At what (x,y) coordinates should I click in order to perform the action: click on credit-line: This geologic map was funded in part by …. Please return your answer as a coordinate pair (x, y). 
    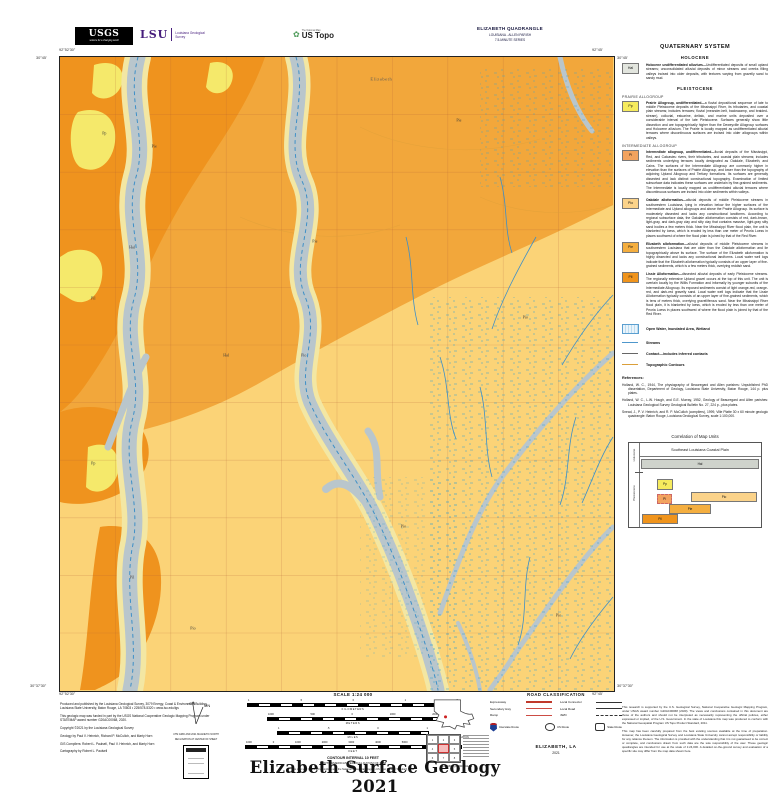
    Looking at the image, I should click on (135, 718).